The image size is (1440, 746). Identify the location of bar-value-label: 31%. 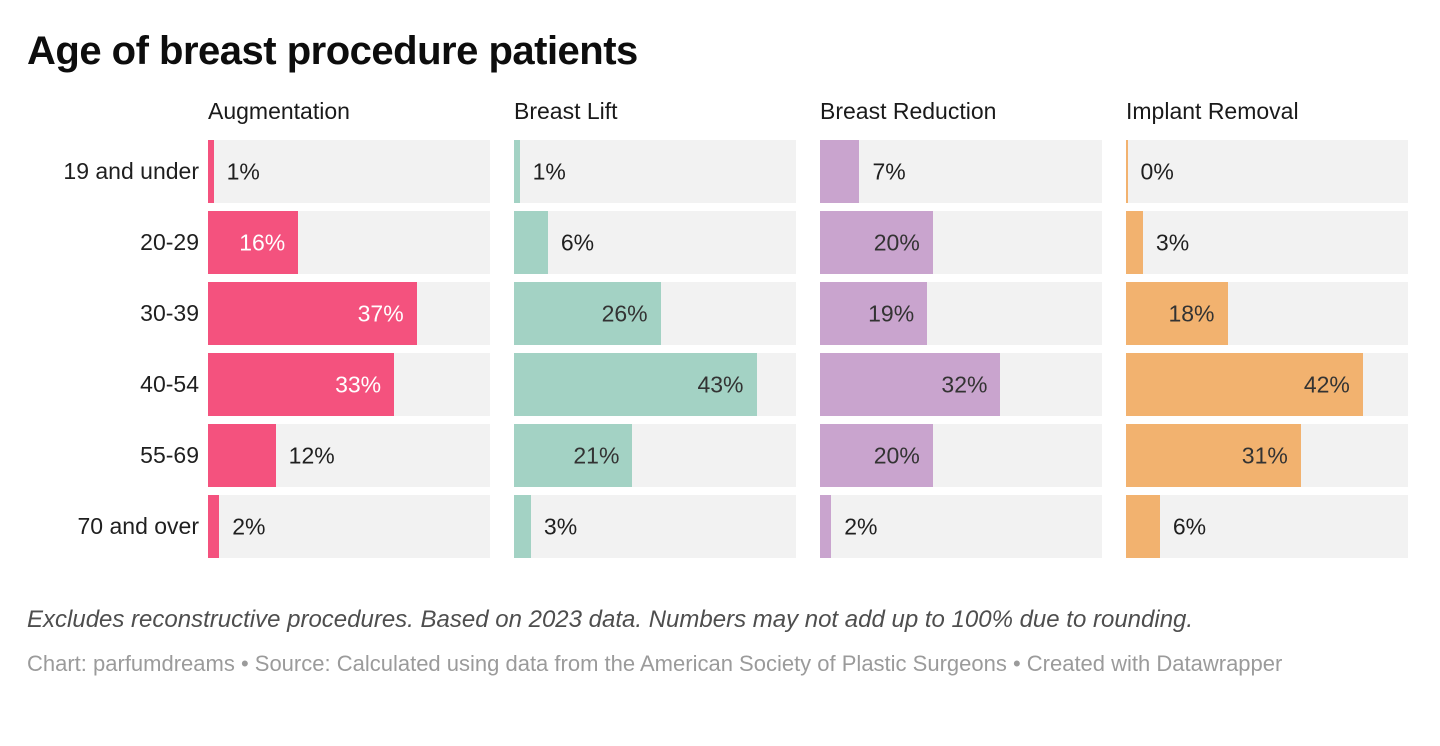
(1264, 455).